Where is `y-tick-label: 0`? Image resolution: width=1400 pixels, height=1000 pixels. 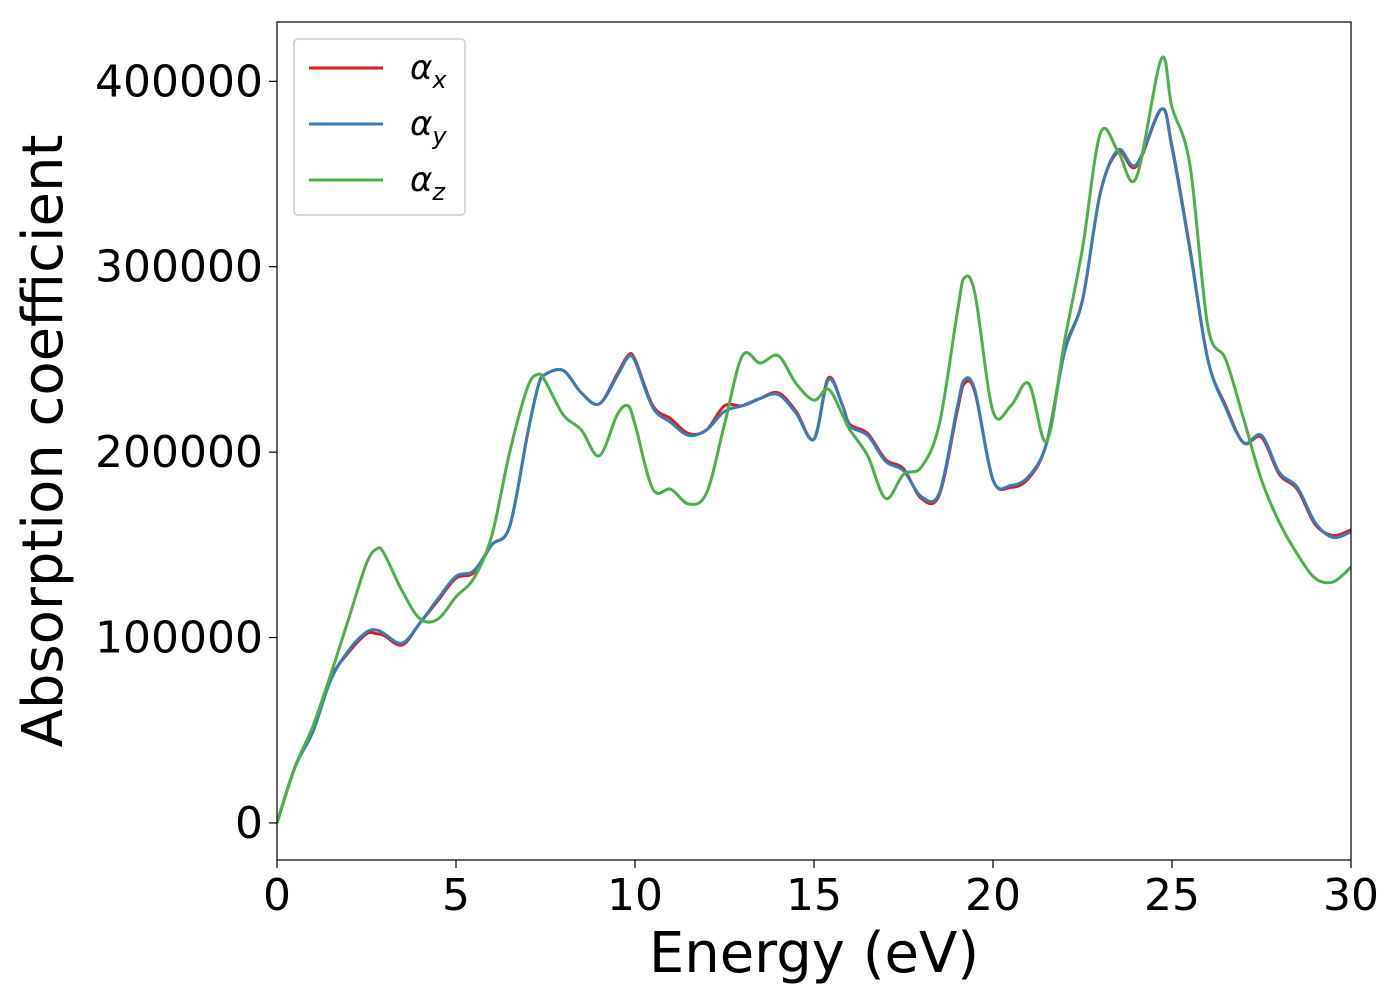
y-tick-label: 0 is located at coordinates (249, 823).